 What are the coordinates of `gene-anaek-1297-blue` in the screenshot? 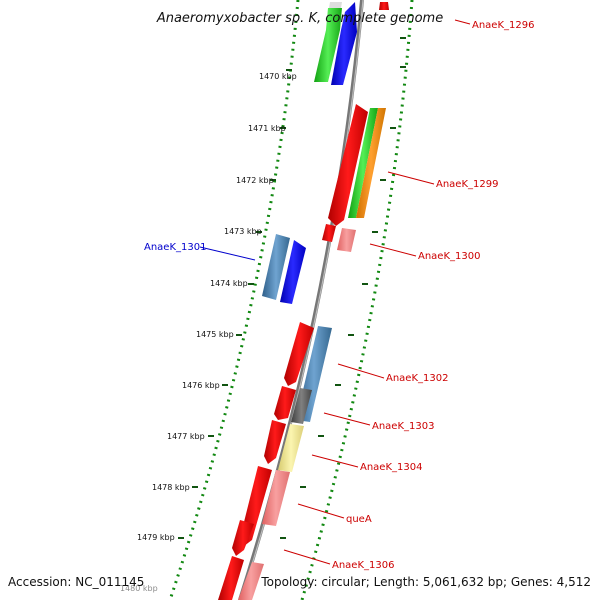 It's located at (344, 43).